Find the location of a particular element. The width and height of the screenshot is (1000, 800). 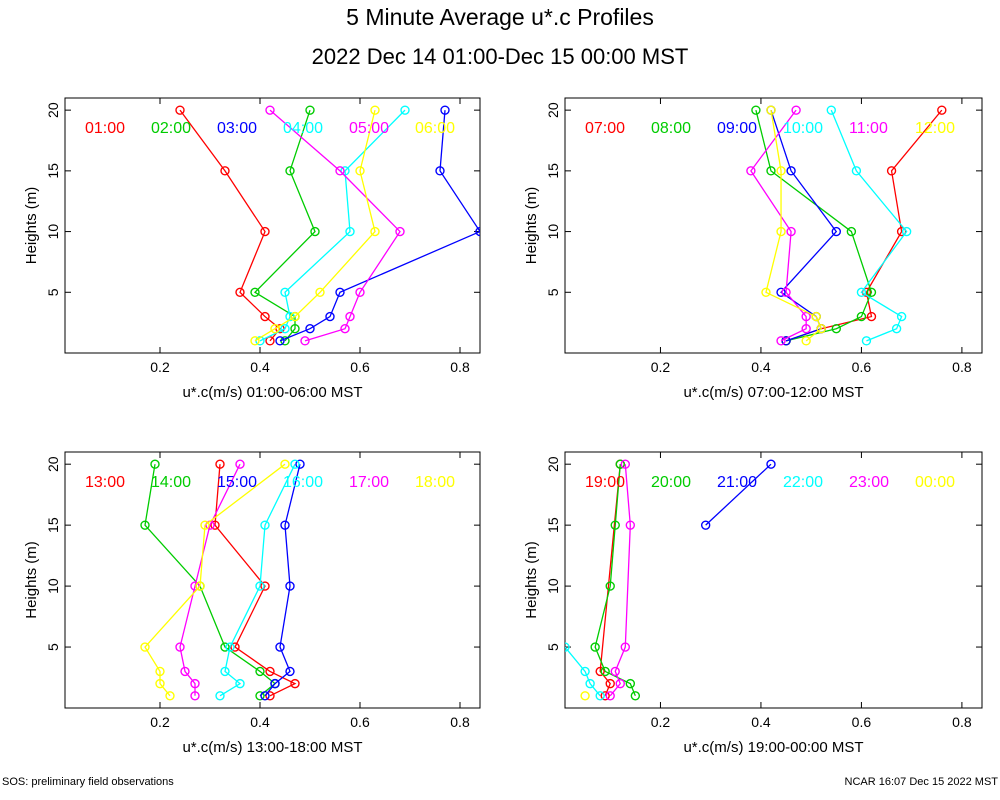

legend-entry: 02:00 is located at coordinates (171, 128).